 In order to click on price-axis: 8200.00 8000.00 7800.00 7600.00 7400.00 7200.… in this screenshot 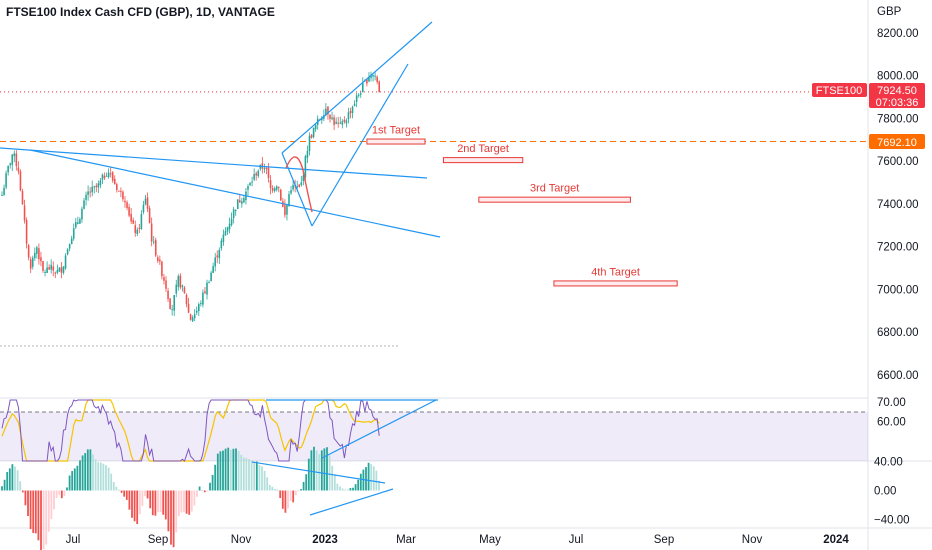, I will do `click(898, 205)`.